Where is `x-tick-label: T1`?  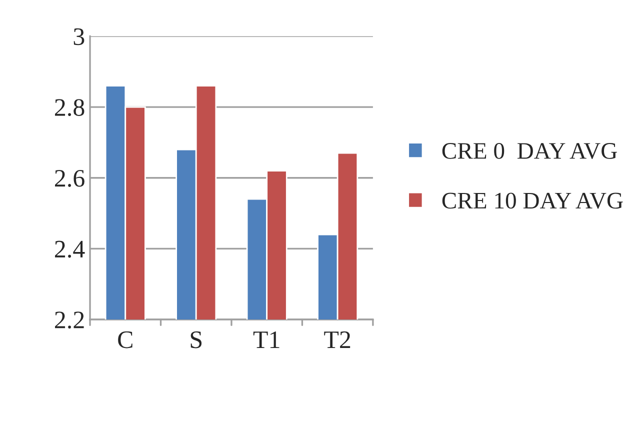 x-tick-label: T1 is located at coordinates (266, 339).